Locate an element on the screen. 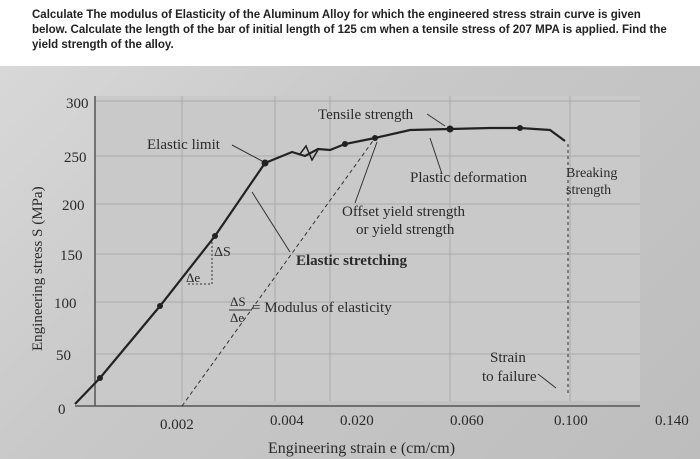 Image resolution: width=700 pixels, height=459 pixels. offset-yield-label: or yield strength is located at coordinates (405, 230).